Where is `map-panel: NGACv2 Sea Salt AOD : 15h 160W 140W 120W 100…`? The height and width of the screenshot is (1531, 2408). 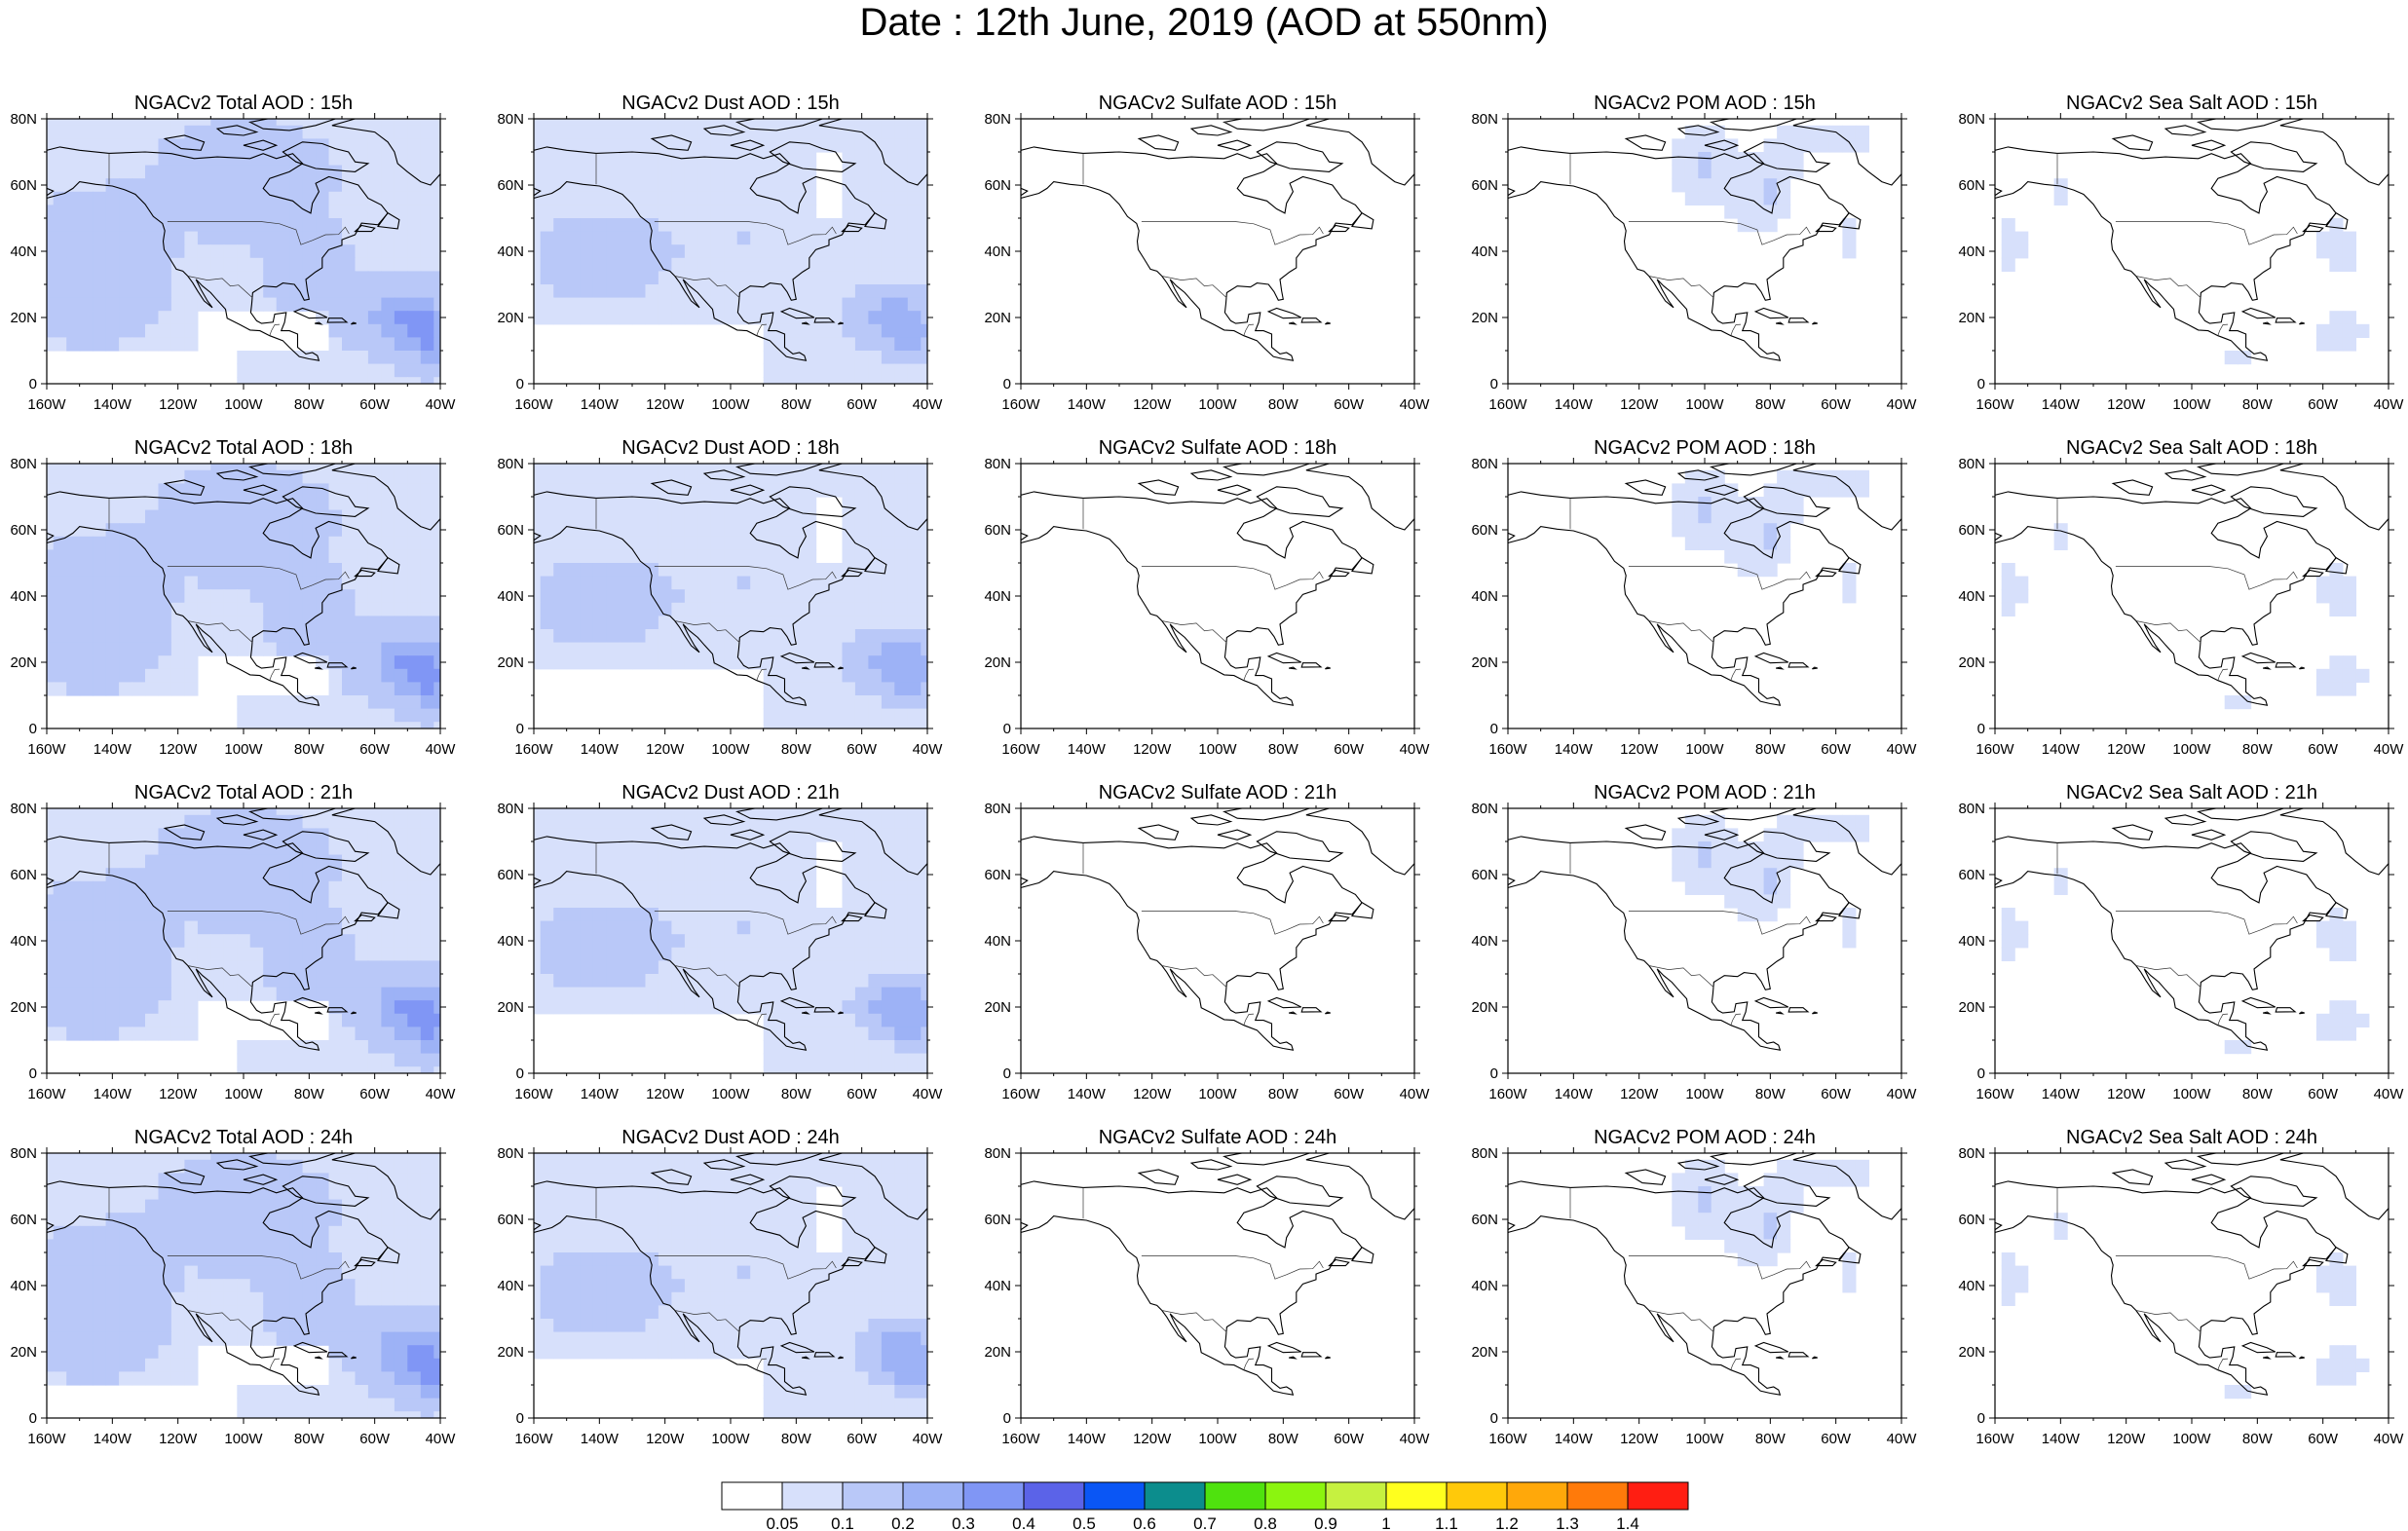 map-panel: NGACv2 Sea Salt AOD : 15h 160W 140W 120W 100… is located at coordinates (2181, 253).